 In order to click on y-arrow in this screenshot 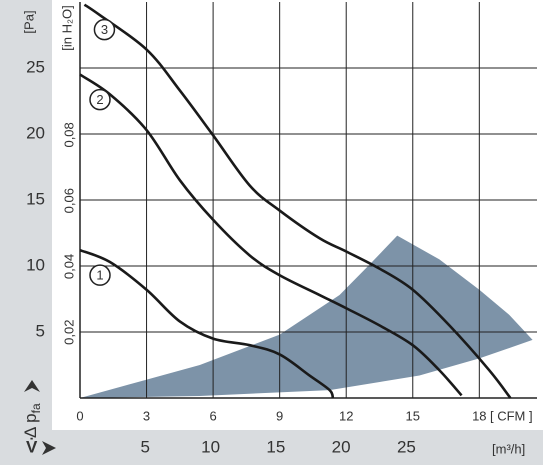, I will do `click(32, 386)`.